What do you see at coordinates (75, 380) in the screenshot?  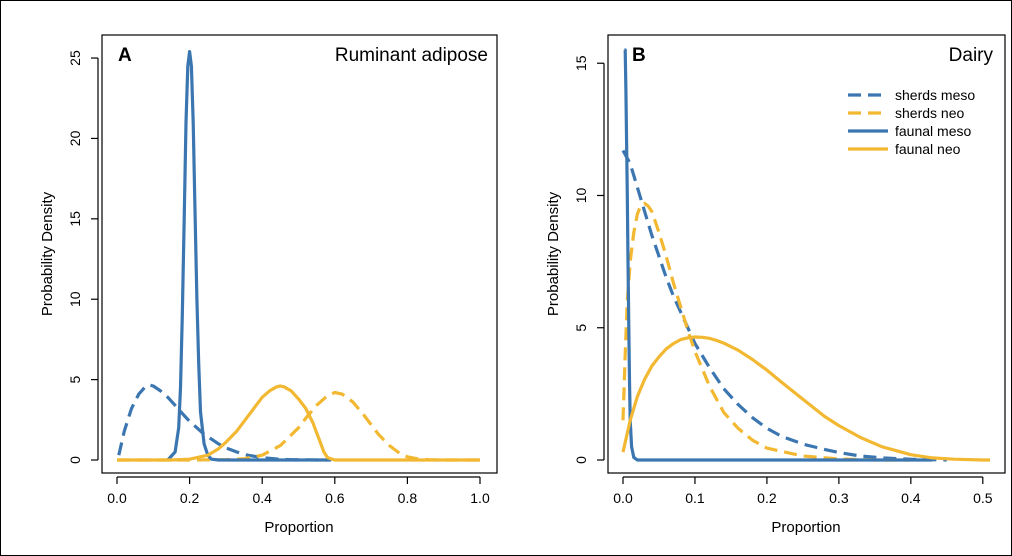 I see `panel-a-y-tick-label: 5` at bounding box center [75, 380].